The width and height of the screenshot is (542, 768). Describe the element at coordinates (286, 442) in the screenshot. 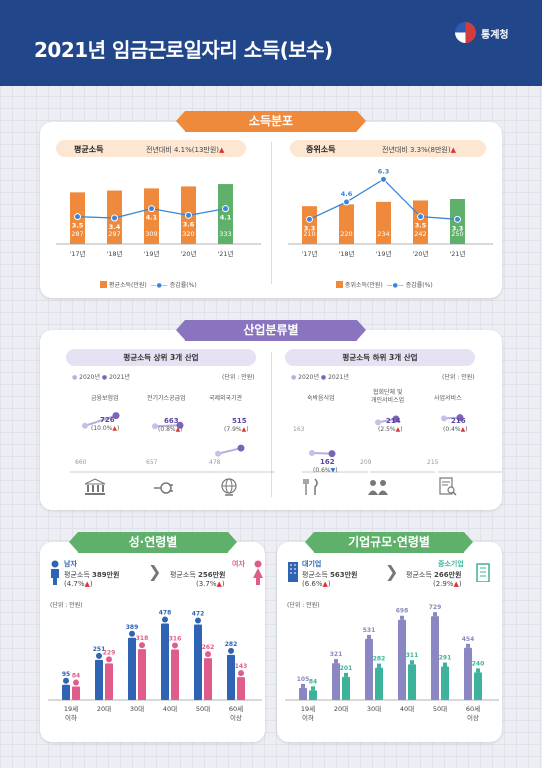

I see `industry-chart` at that location.